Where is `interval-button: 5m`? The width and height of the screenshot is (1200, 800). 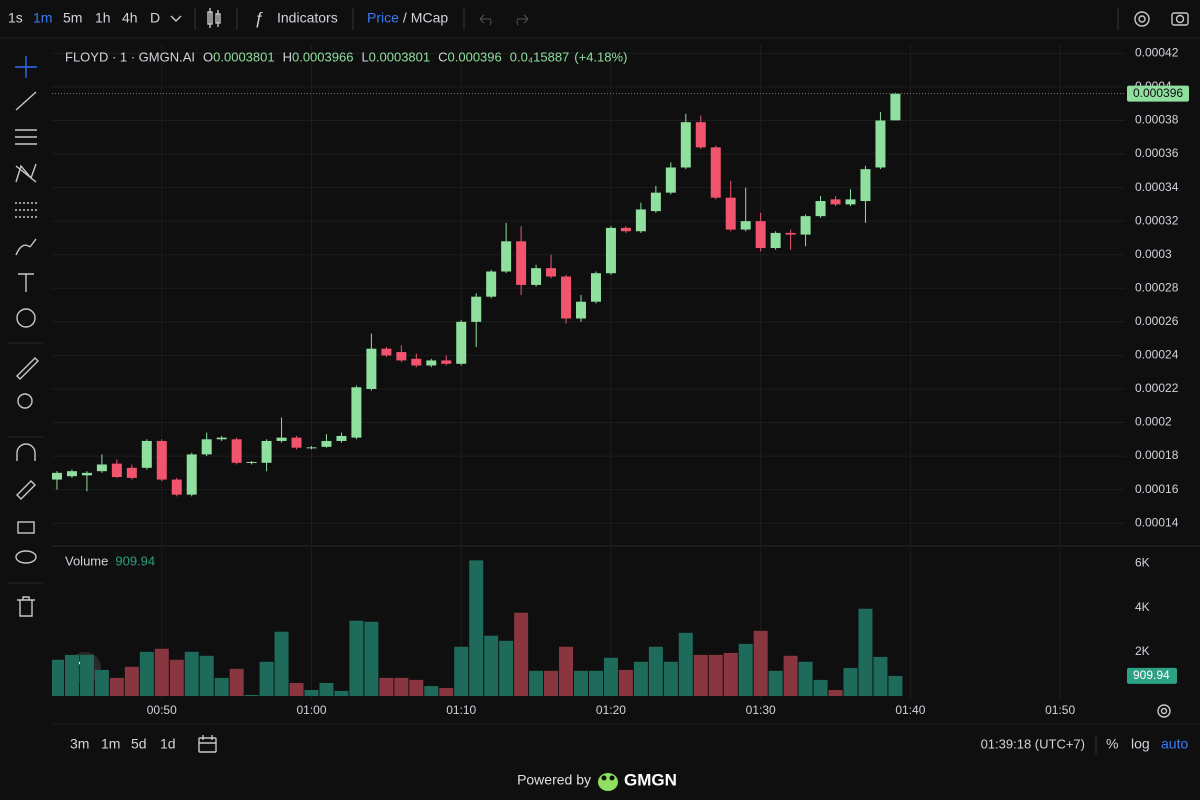 interval-button: 5m is located at coordinates (72, 18).